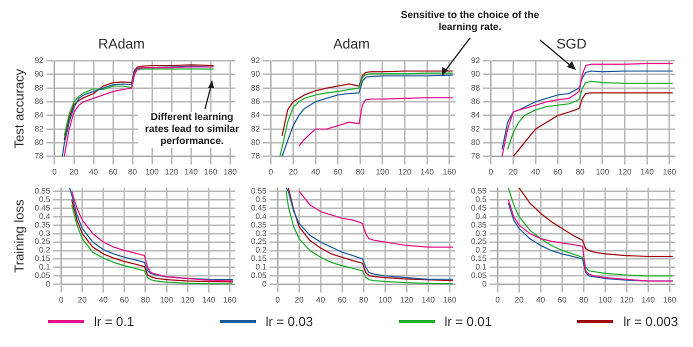 The height and width of the screenshot is (347, 693). I want to click on legend-label: lr = 0.1, so click(114, 321).